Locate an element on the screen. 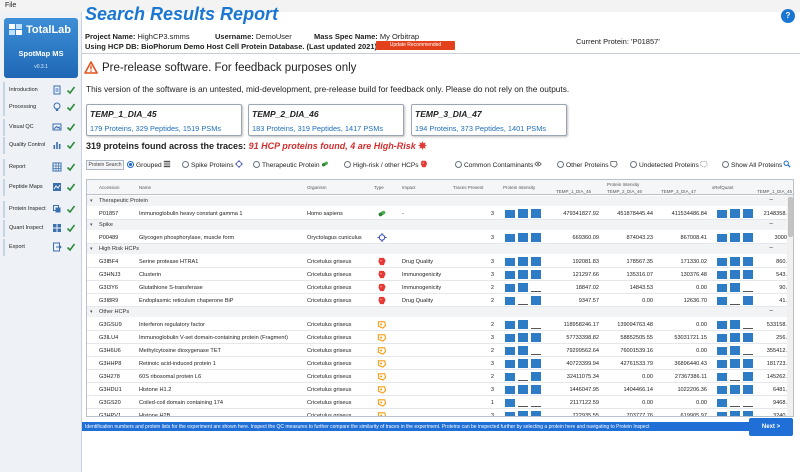 This screenshot has width=800, height=472. col-name: Name is located at coordinates (145, 187).